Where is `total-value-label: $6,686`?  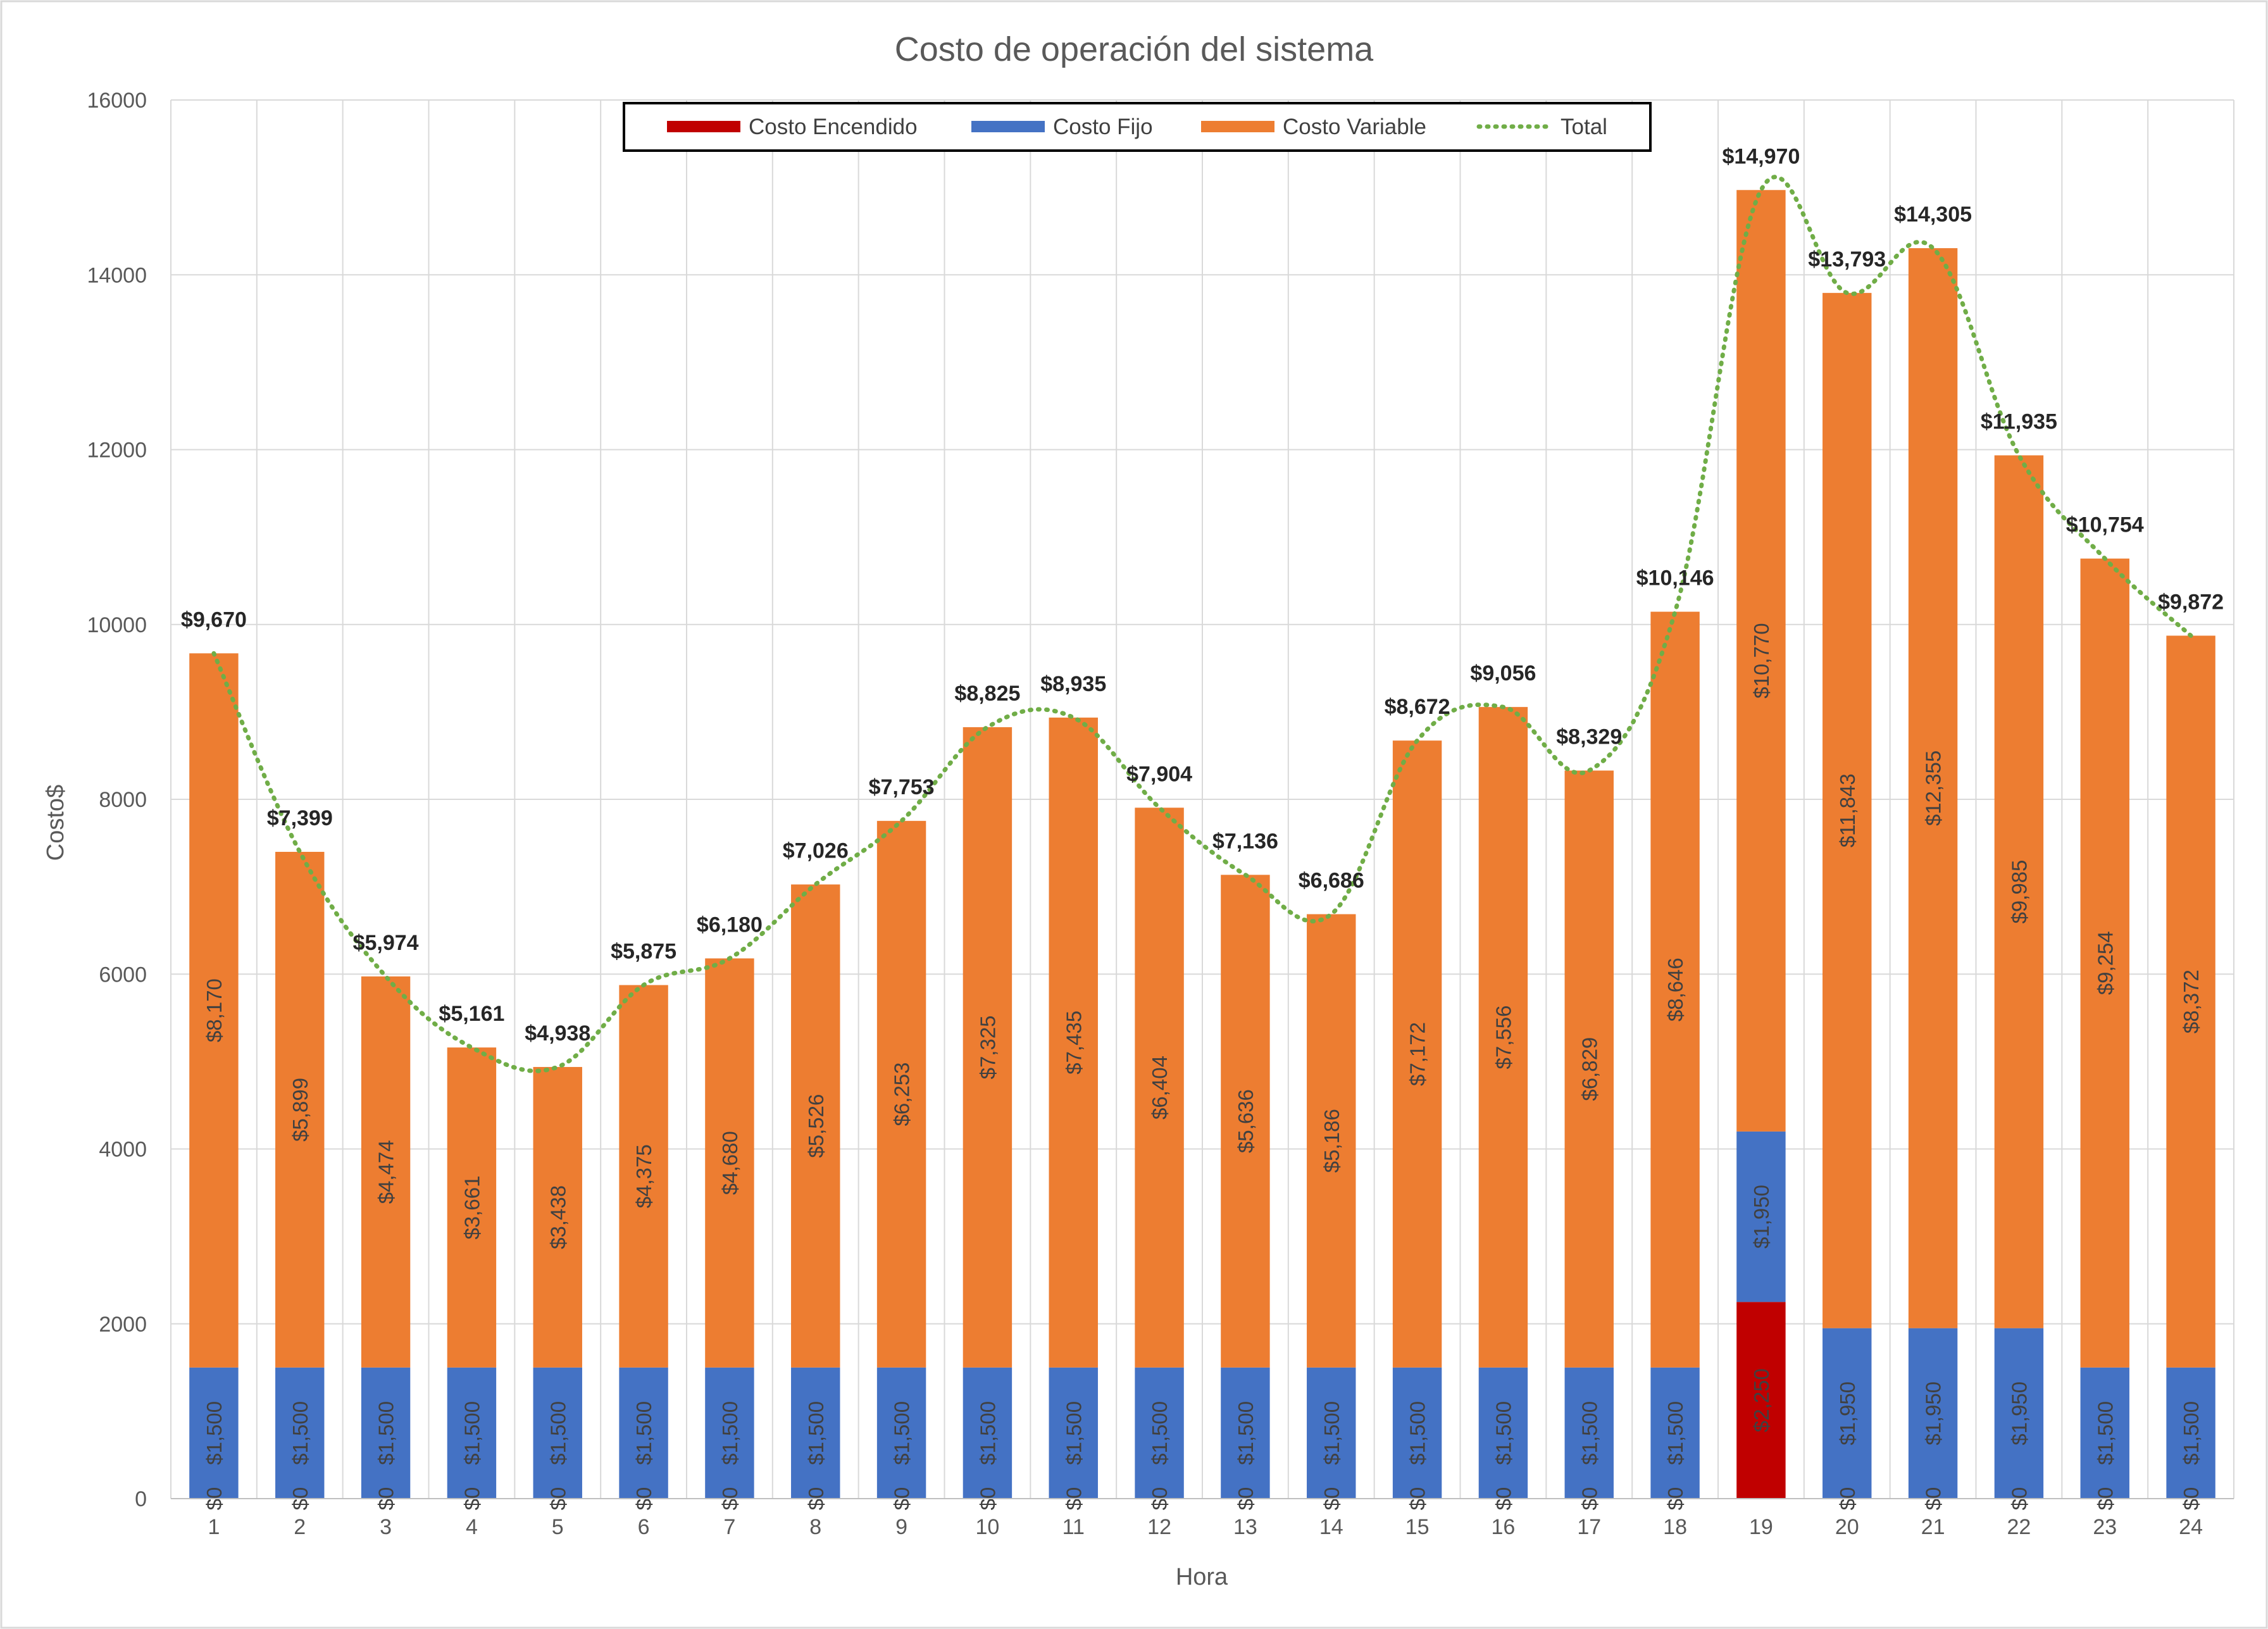 total-value-label: $6,686 is located at coordinates (1331, 880).